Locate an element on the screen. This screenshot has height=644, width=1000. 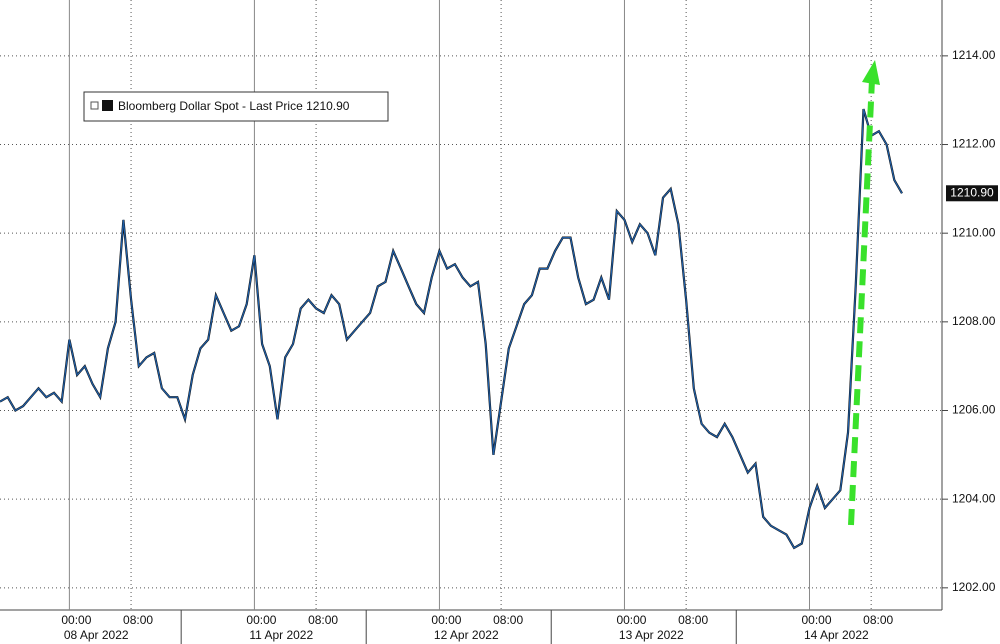
y-tick-label: 1214.00 is located at coordinates (974, 55).